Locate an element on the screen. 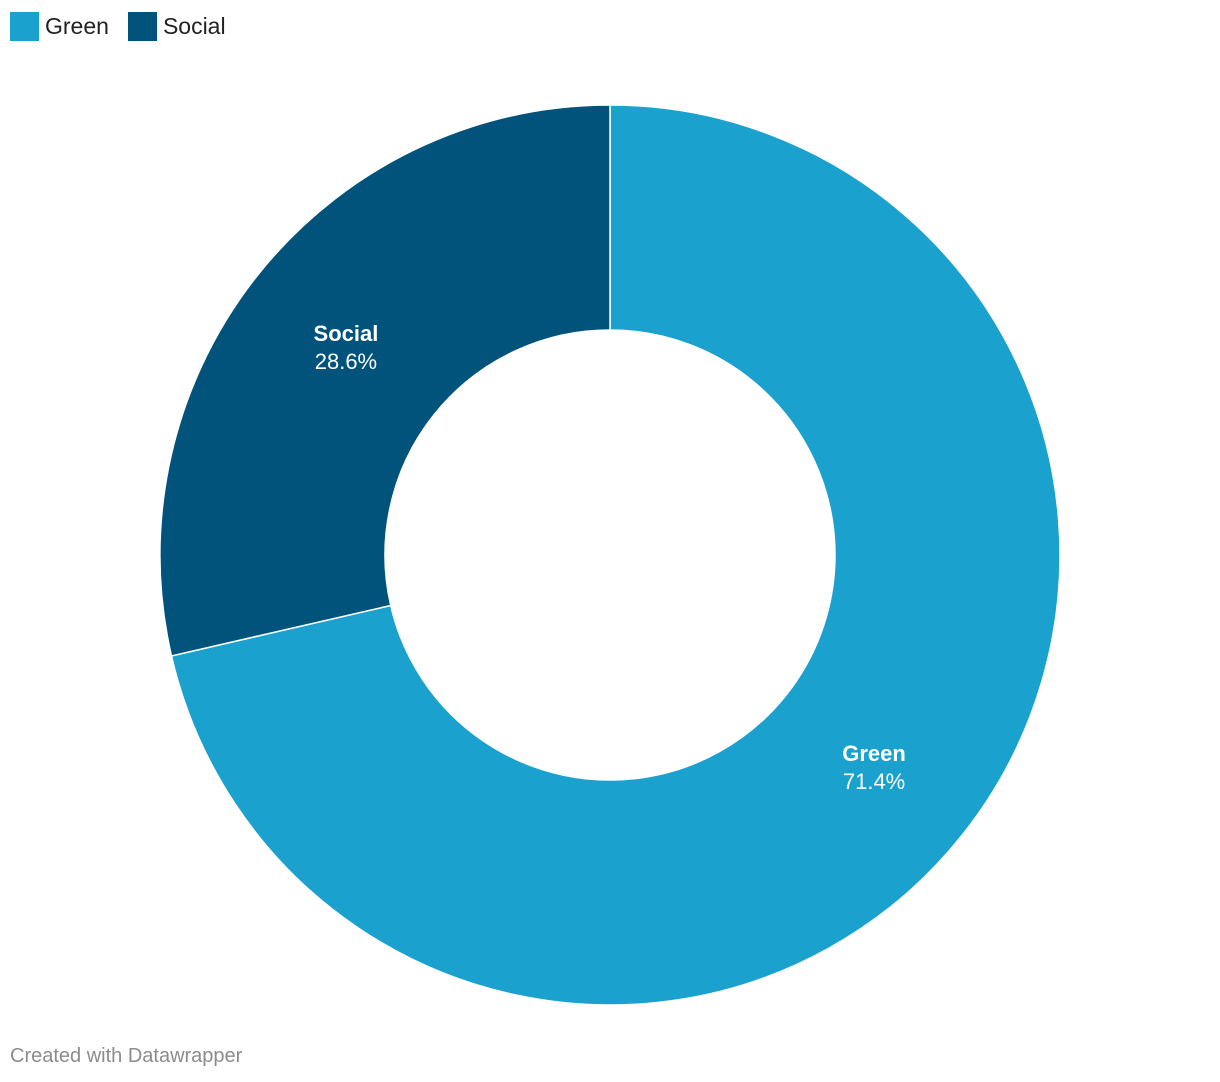 Image resolution: width=1220 pixels, height=1082 pixels. chart-legend: Green Social is located at coordinates (127, 26).